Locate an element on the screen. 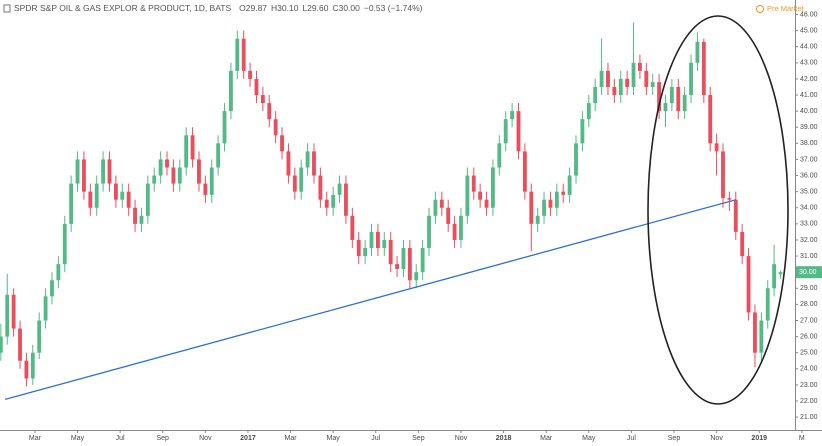  session-icon is located at coordinates (760, 9).